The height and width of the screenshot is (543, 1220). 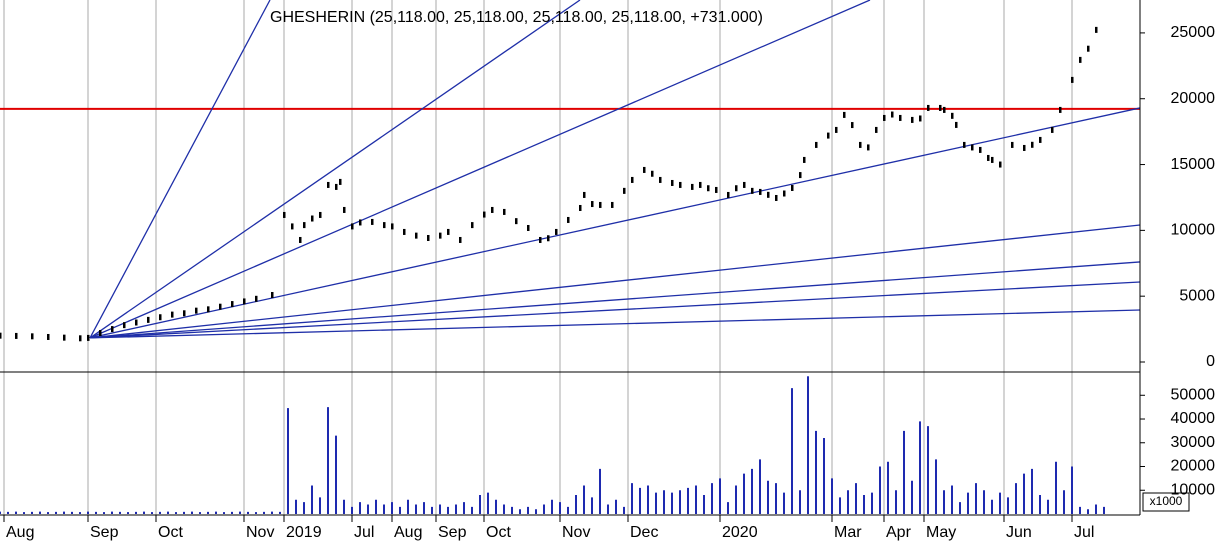 What do you see at coordinates (1193, 418) in the screenshot?
I see `y-tick-label: 40000` at bounding box center [1193, 418].